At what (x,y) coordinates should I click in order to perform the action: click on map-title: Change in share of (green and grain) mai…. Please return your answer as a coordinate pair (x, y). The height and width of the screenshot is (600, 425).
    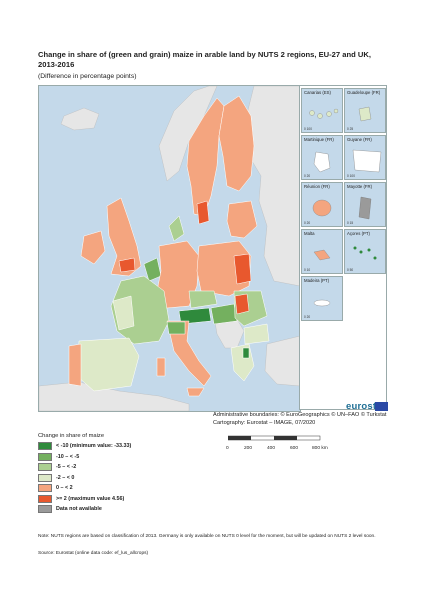
    Looking at the image, I should click on (204, 59).